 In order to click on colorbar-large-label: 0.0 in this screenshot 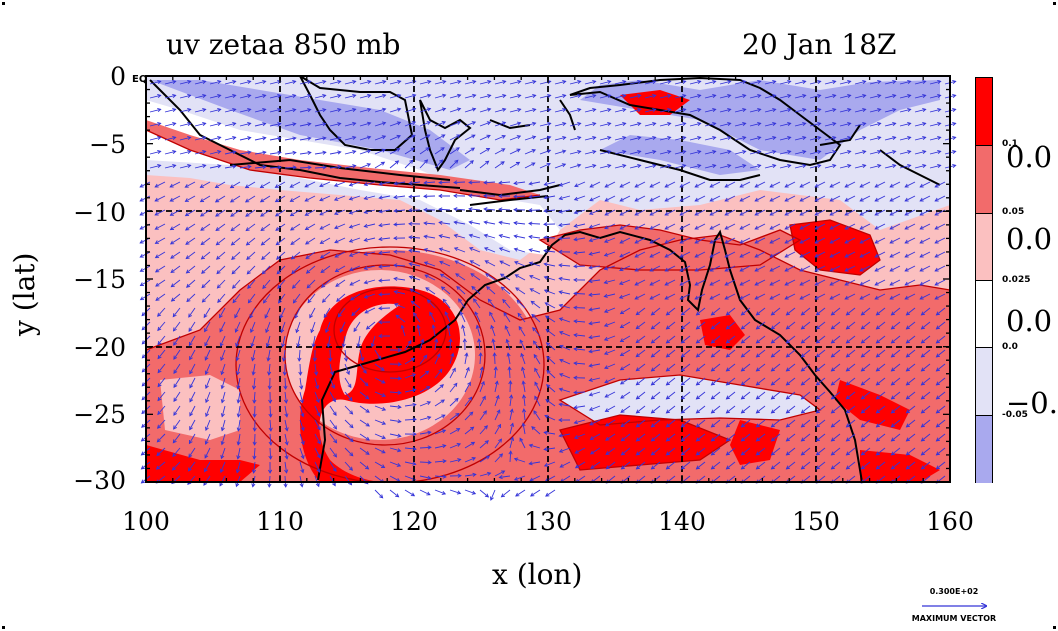, I will do `click(1029, 321)`.